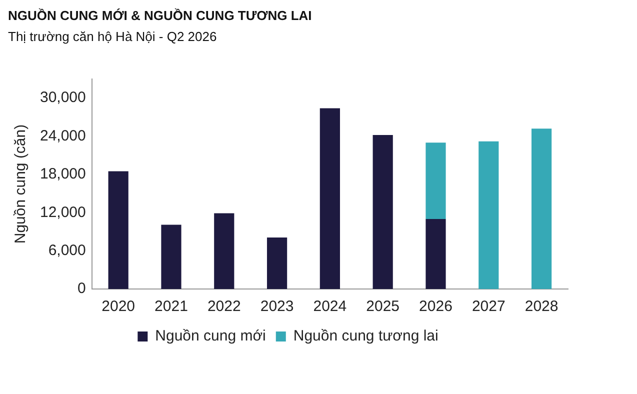  I want to click on x-tick-label: 2028, so click(541, 307).